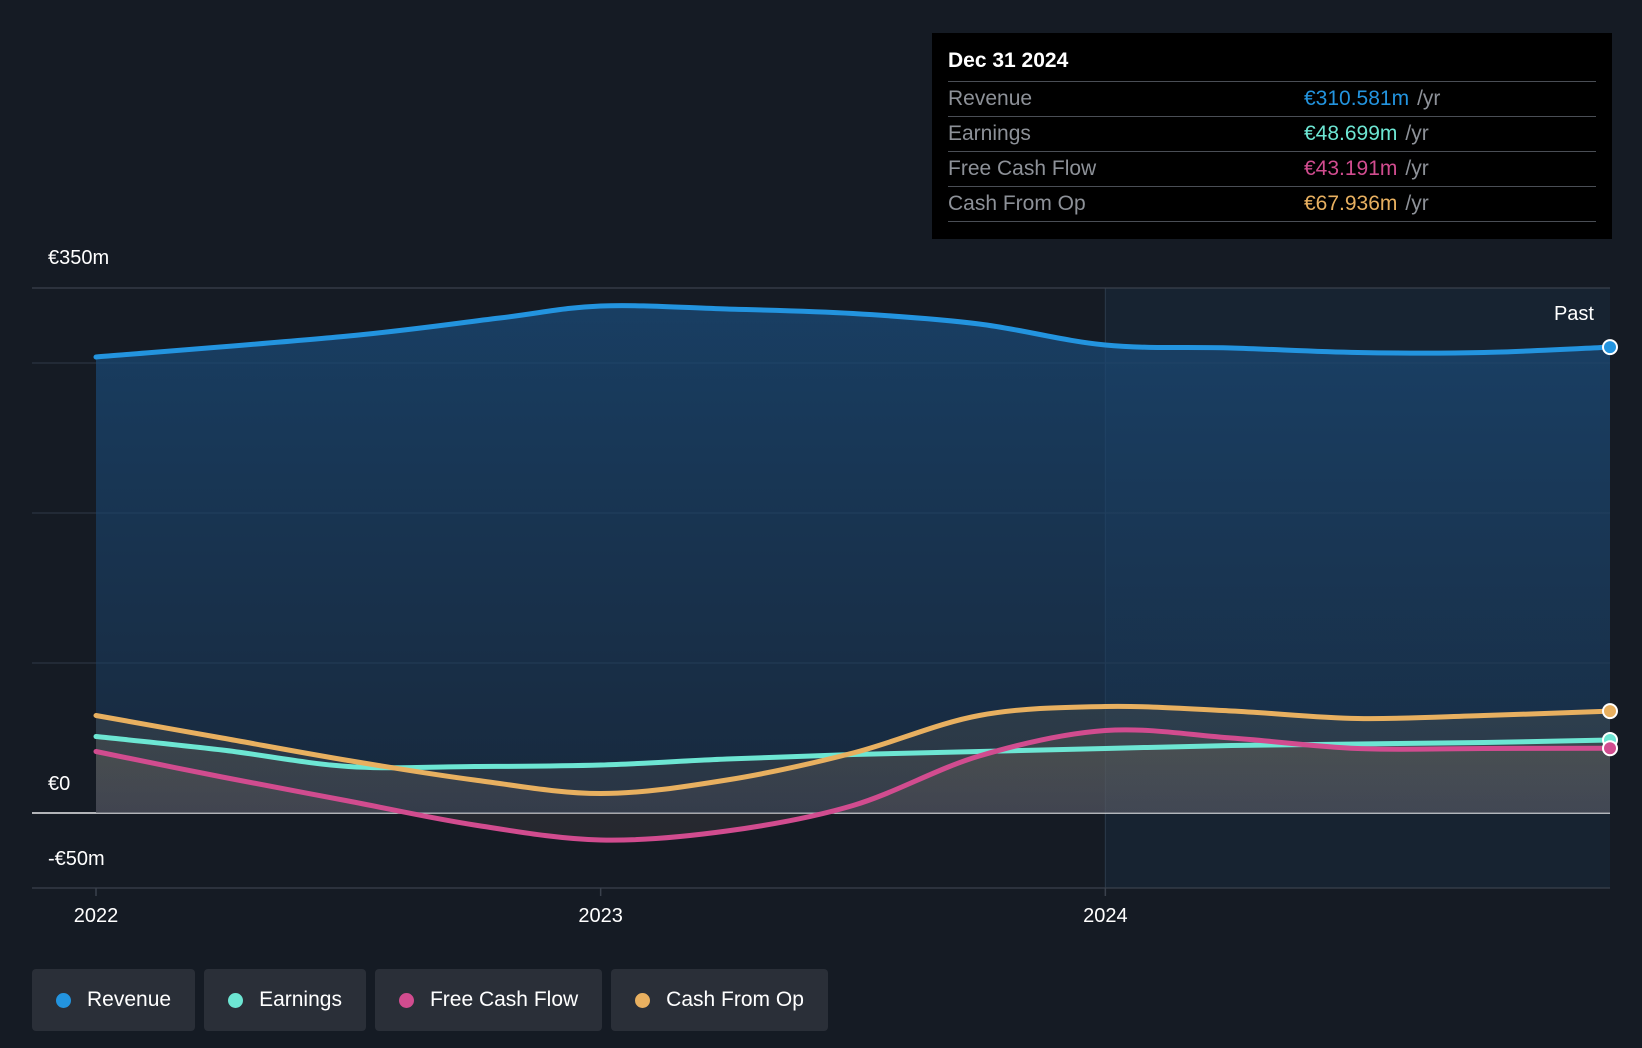  I want to click on tooltip-row-earnings: Earnings €48.699m /yr, so click(1272, 133).